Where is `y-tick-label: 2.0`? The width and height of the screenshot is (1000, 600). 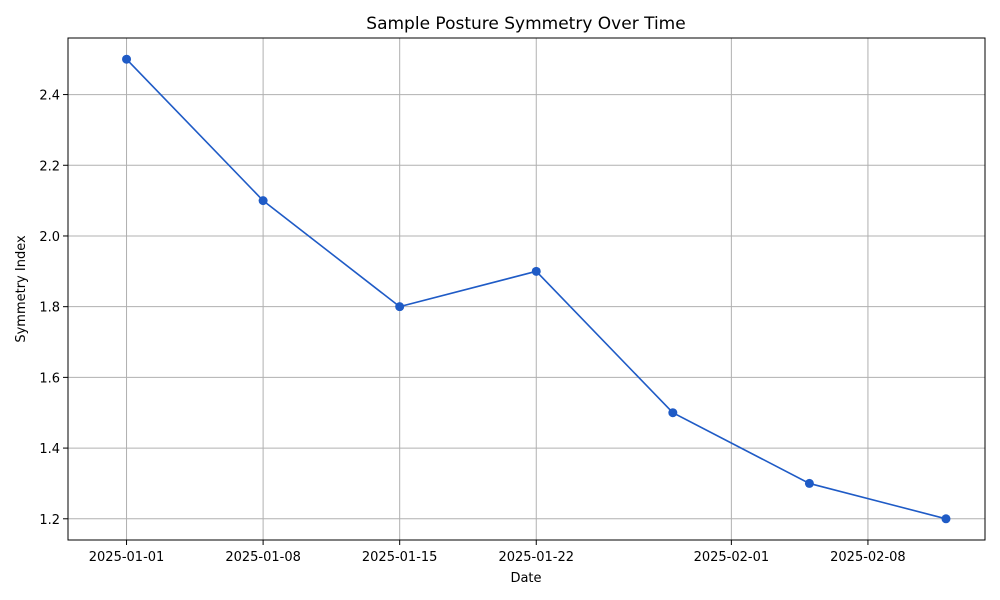
y-tick-label: 2.0 is located at coordinates (49, 237).